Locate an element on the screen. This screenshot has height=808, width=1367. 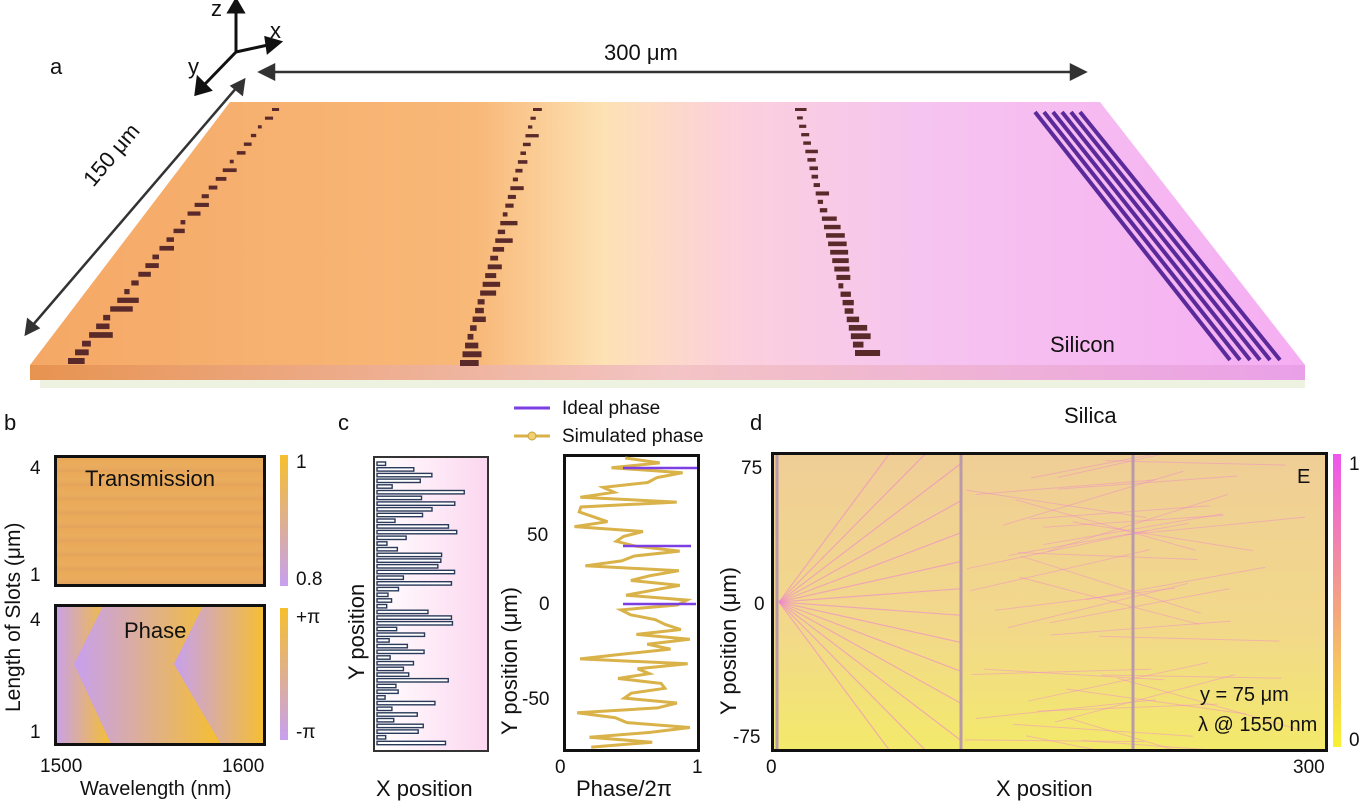
silicon-label: Silicon is located at coordinates (1082, 344).